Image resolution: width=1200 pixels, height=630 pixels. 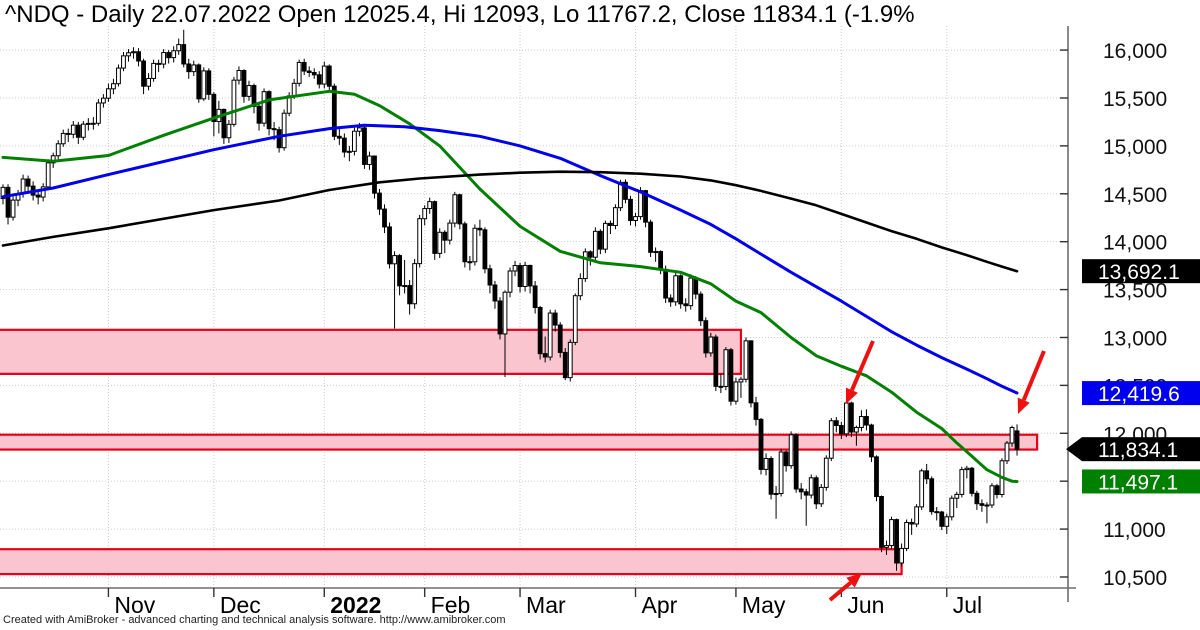 I want to click on price-badge-ma100, so click(x=1141, y=393).